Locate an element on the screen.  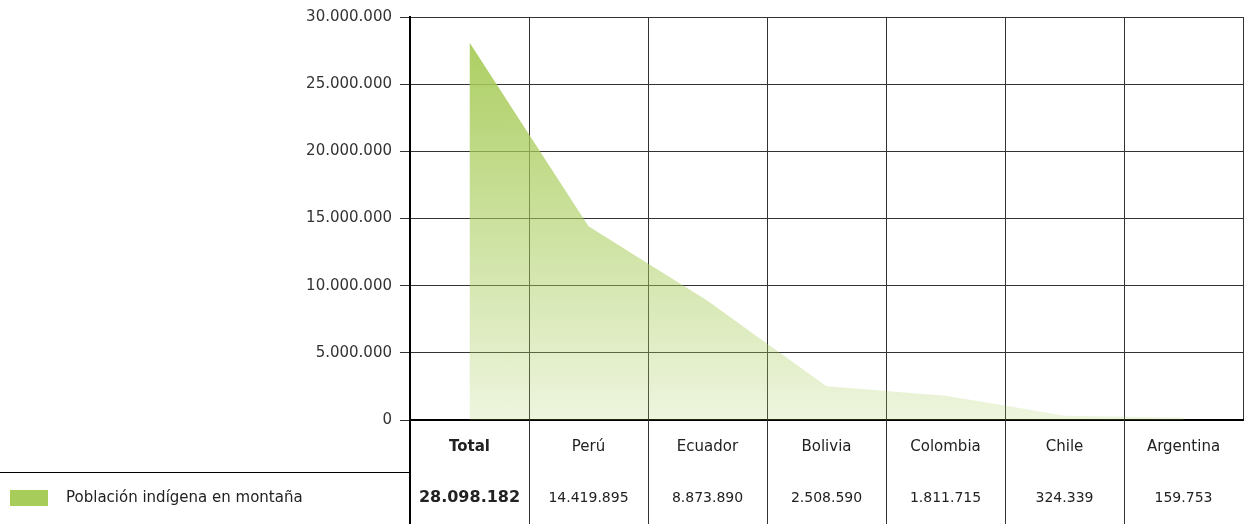
data-label: 2.508.590 is located at coordinates (826, 496).